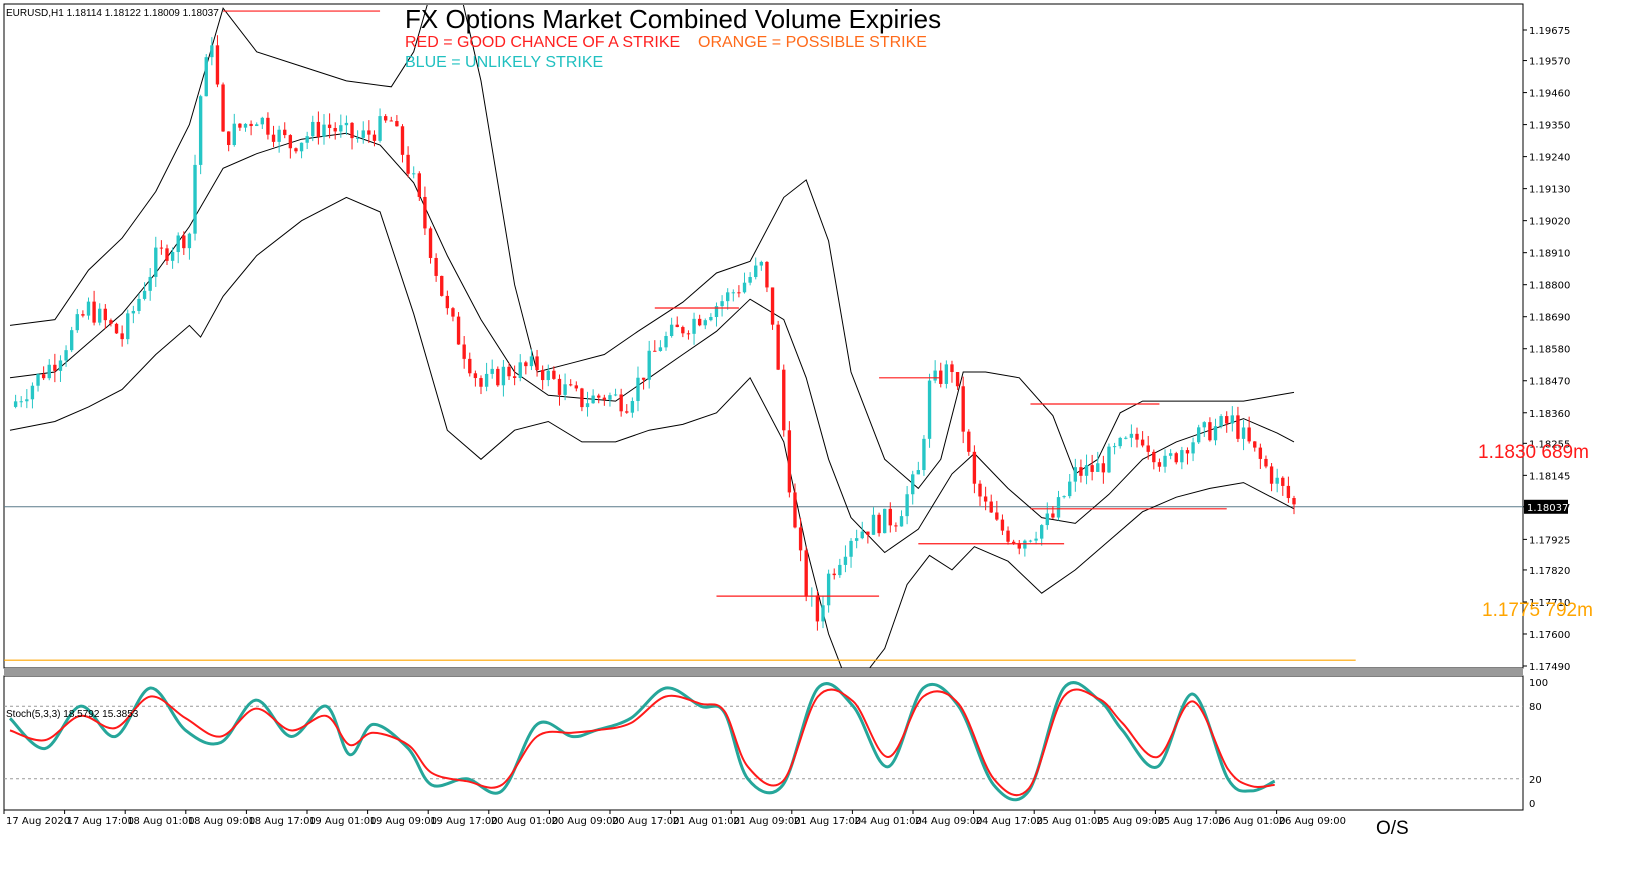 This screenshot has height=869, width=1642. I want to click on y-tick-label: 1.17490, so click(1549, 667).